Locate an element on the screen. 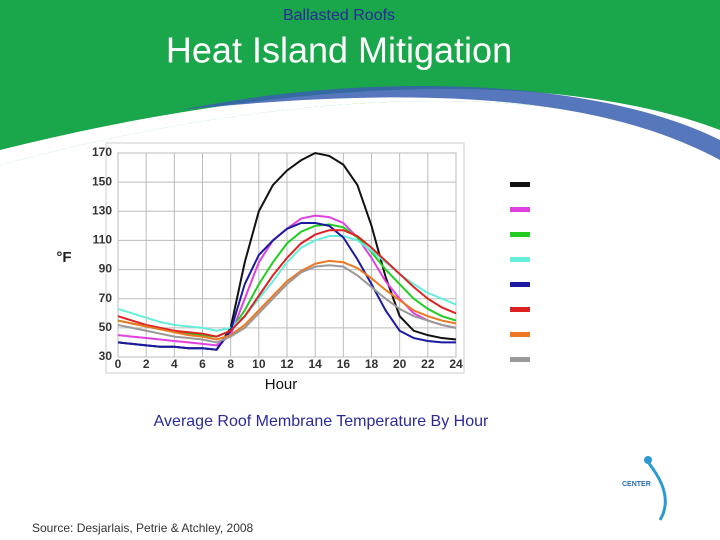 This screenshot has height=540, width=720. x-tick-label: 8 is located at coordinates (230, 364).